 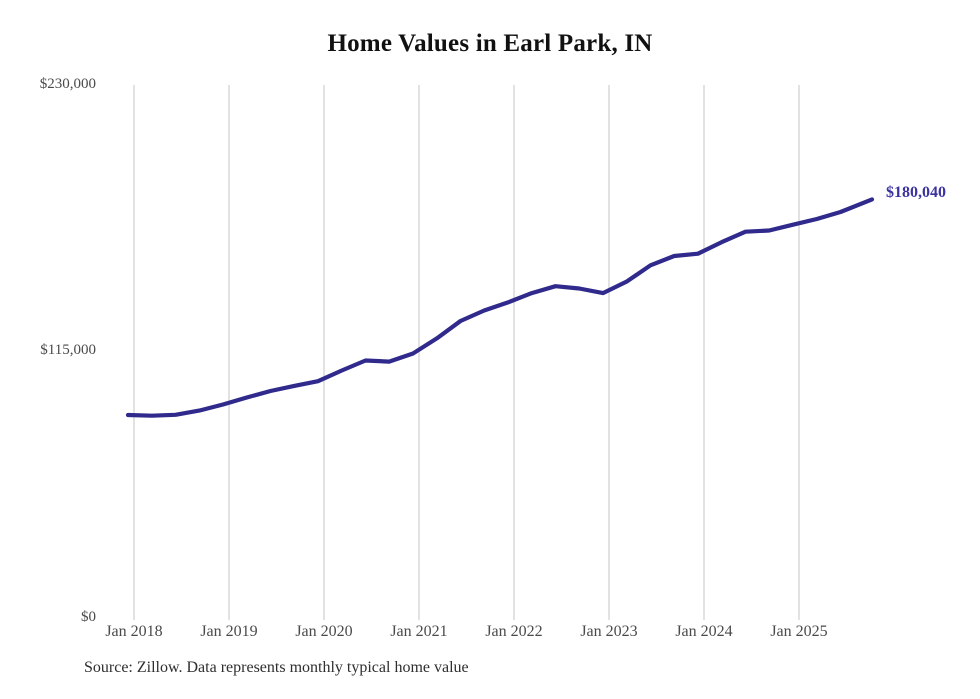 I want to click on end-value-annotation: $180,040, so click(x=916, y=192).